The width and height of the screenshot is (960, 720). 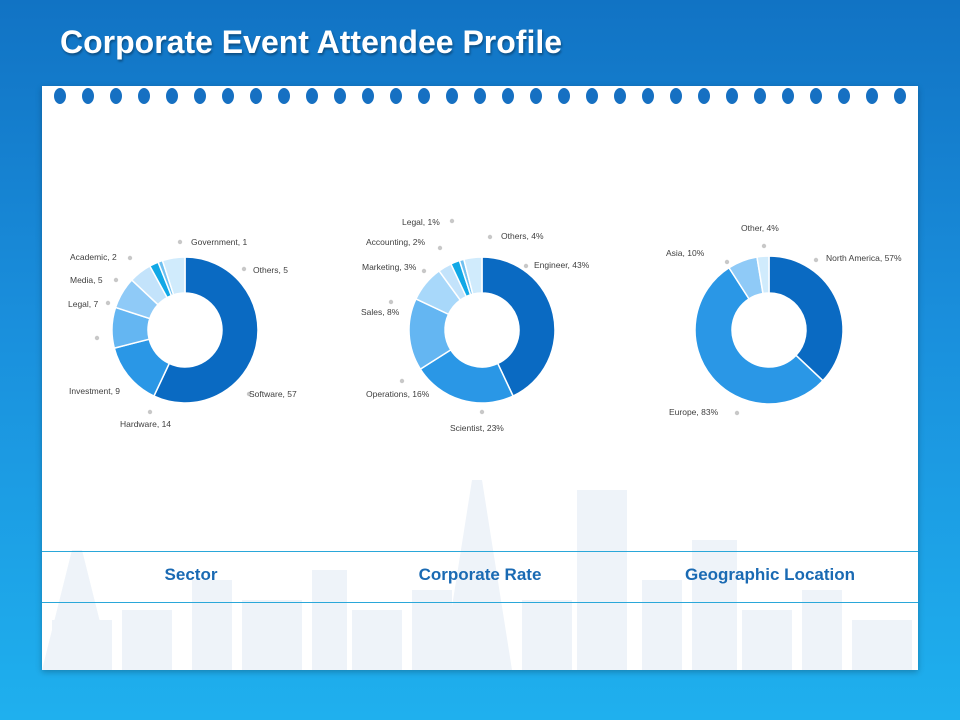 What do you see at coordinates (398, 394) in the screenshot?
I see `slice-label: Operations, 16%` at bounding box center [398, 394].